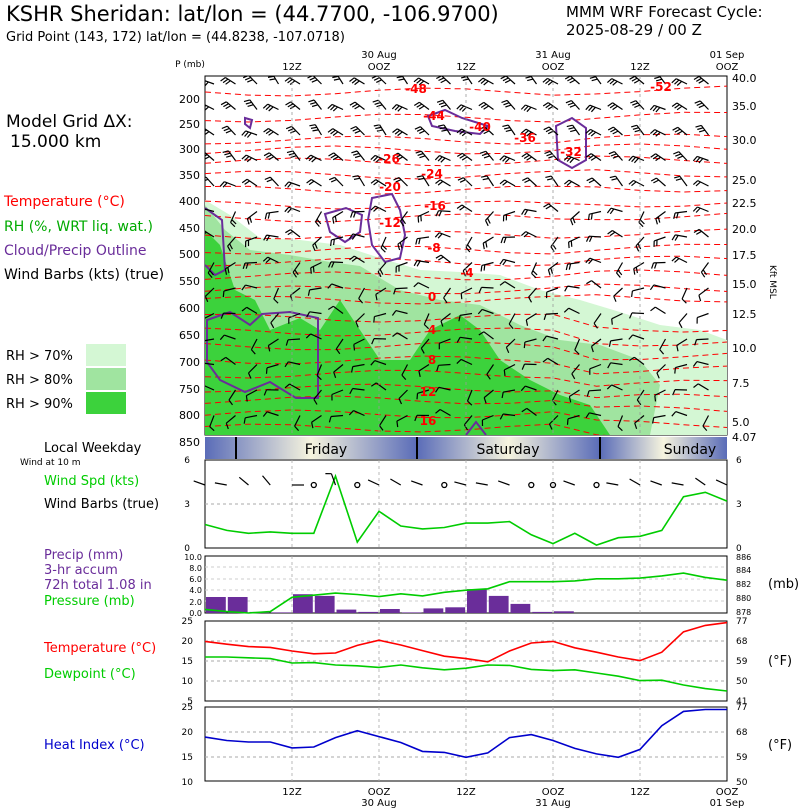 The width and height of the screenshot is (810, 811). I want to click on dewpoint-label: Dewpoint (°C), so click(90, 674).